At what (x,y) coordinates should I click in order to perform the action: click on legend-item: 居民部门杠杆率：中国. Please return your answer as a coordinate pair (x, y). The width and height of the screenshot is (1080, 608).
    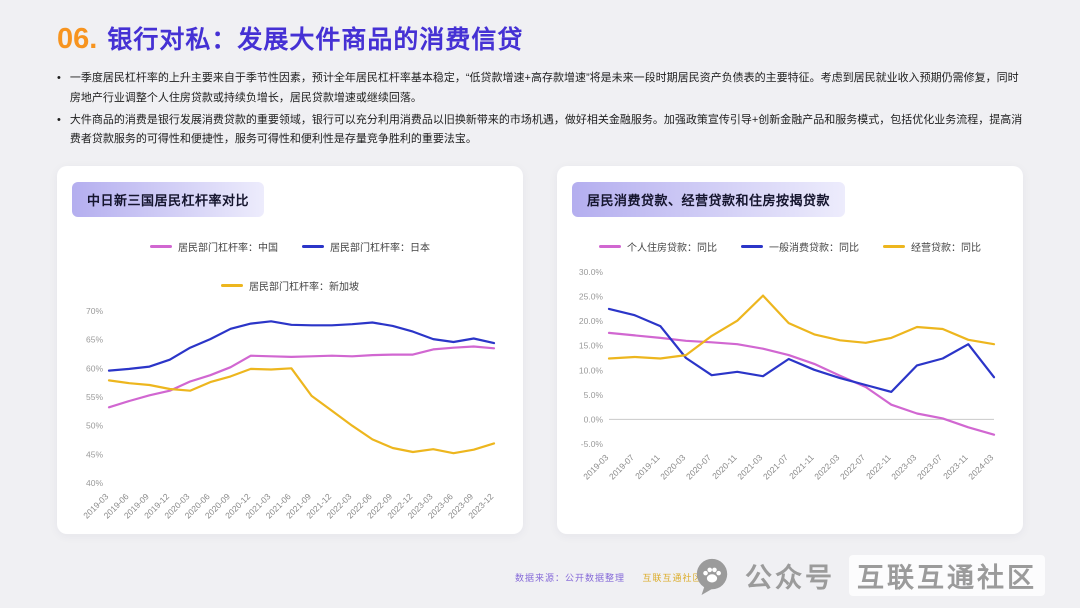
    Looking at the image, I should click on (214, 246).